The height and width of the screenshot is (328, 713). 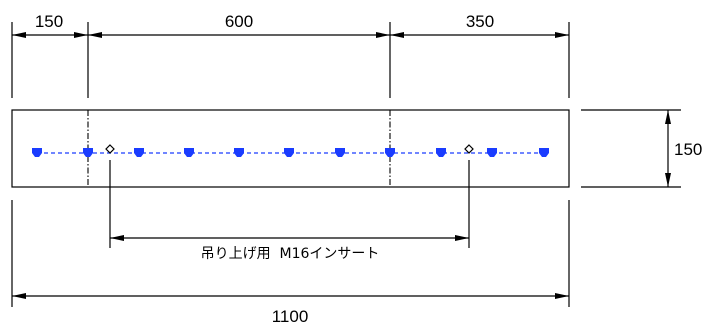 I want to click on insert-note: 吊り上げ用 M16インサート, so click(x=290, y=254).